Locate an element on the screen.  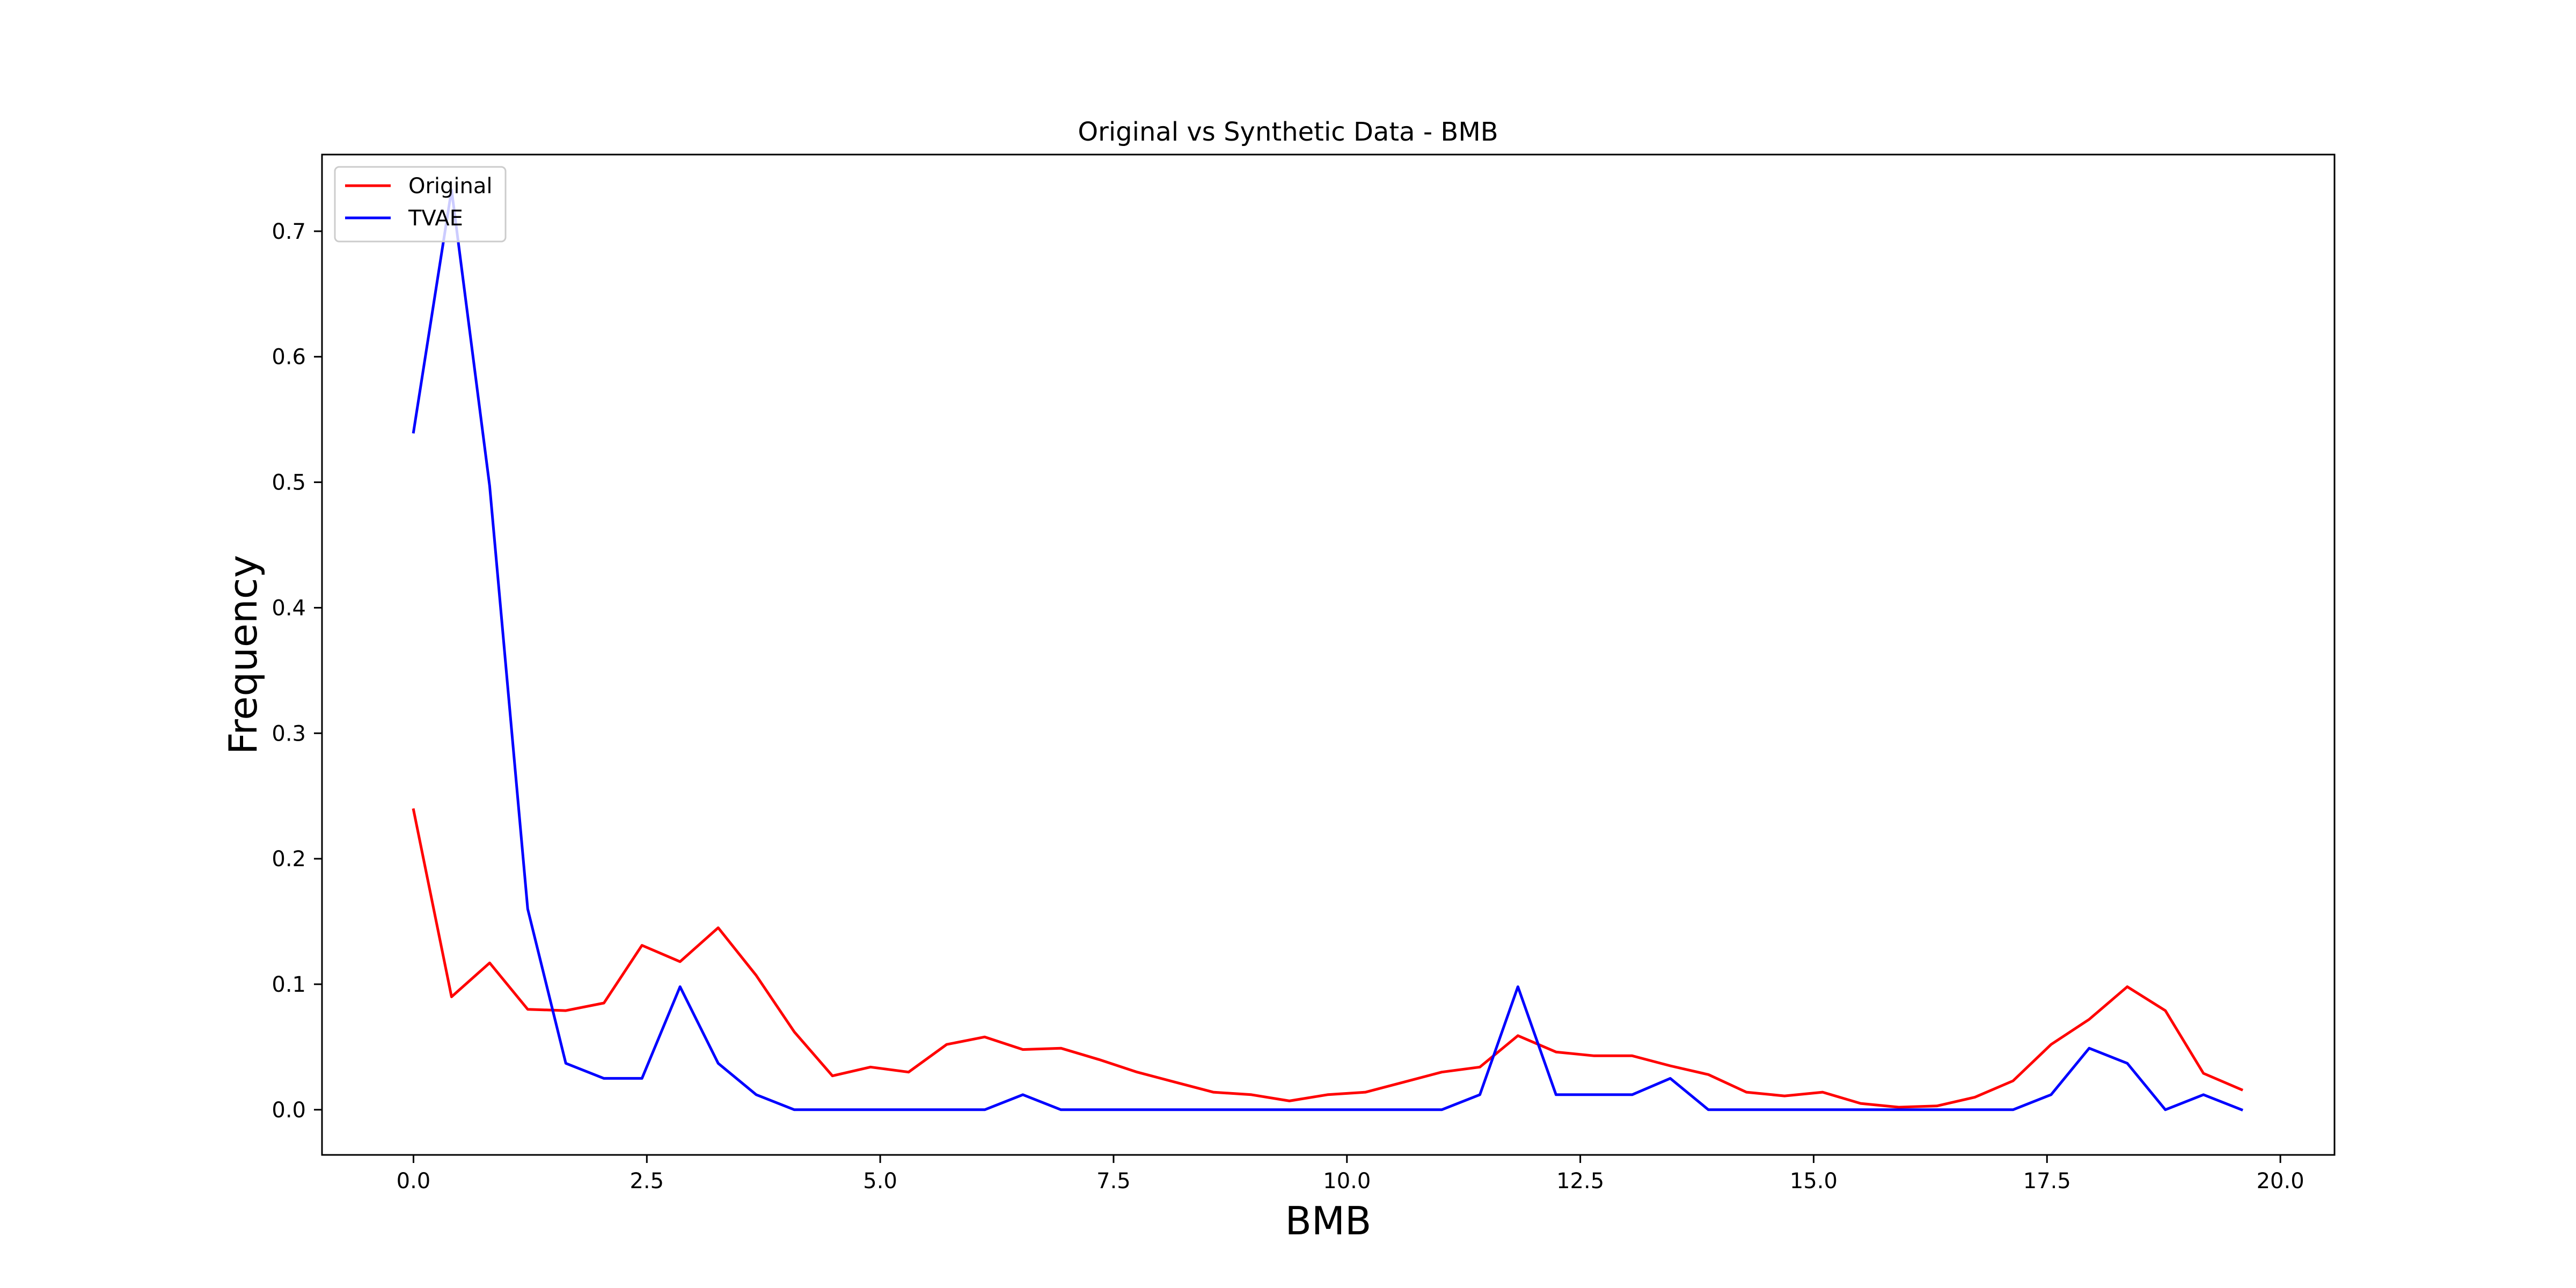
y-tick-label: 0.6 is located at coordinates (289, 357).